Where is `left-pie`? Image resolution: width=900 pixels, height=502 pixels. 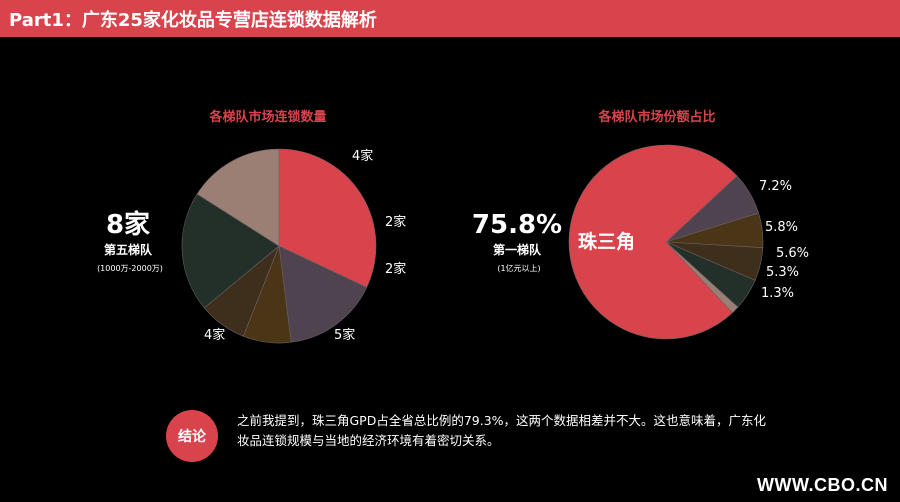 left-pie is located at coordinates (279, 246).